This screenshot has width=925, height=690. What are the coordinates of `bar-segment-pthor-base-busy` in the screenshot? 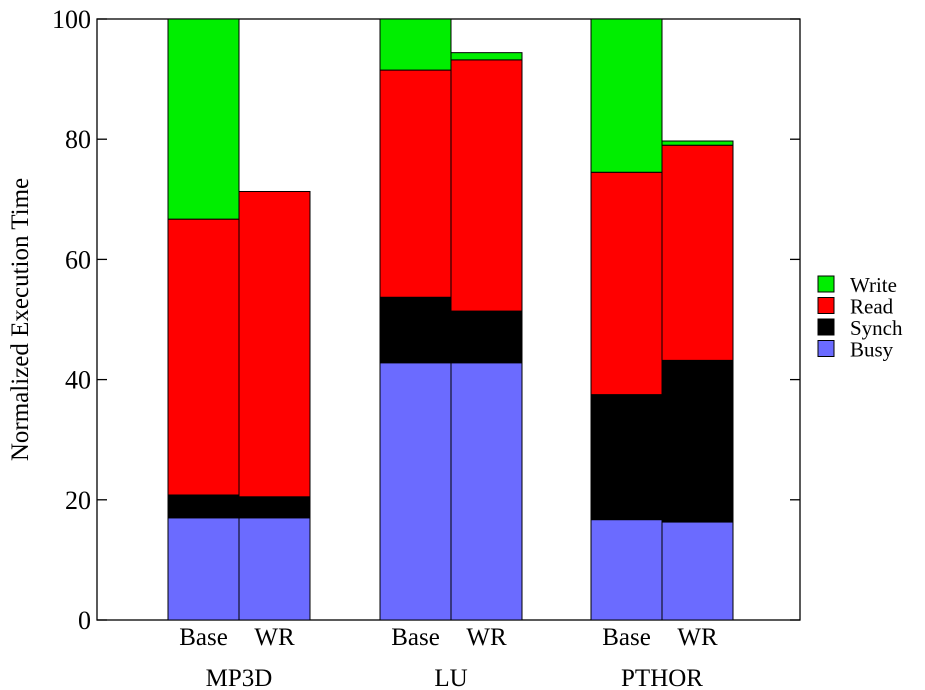 It's located at (626, 570).